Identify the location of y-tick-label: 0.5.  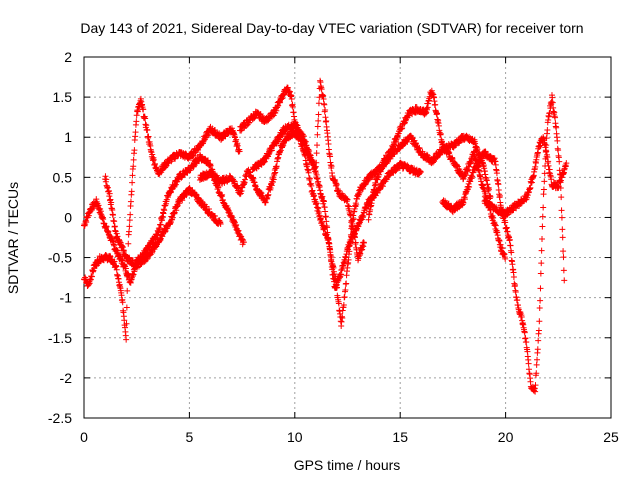
(63, 177).